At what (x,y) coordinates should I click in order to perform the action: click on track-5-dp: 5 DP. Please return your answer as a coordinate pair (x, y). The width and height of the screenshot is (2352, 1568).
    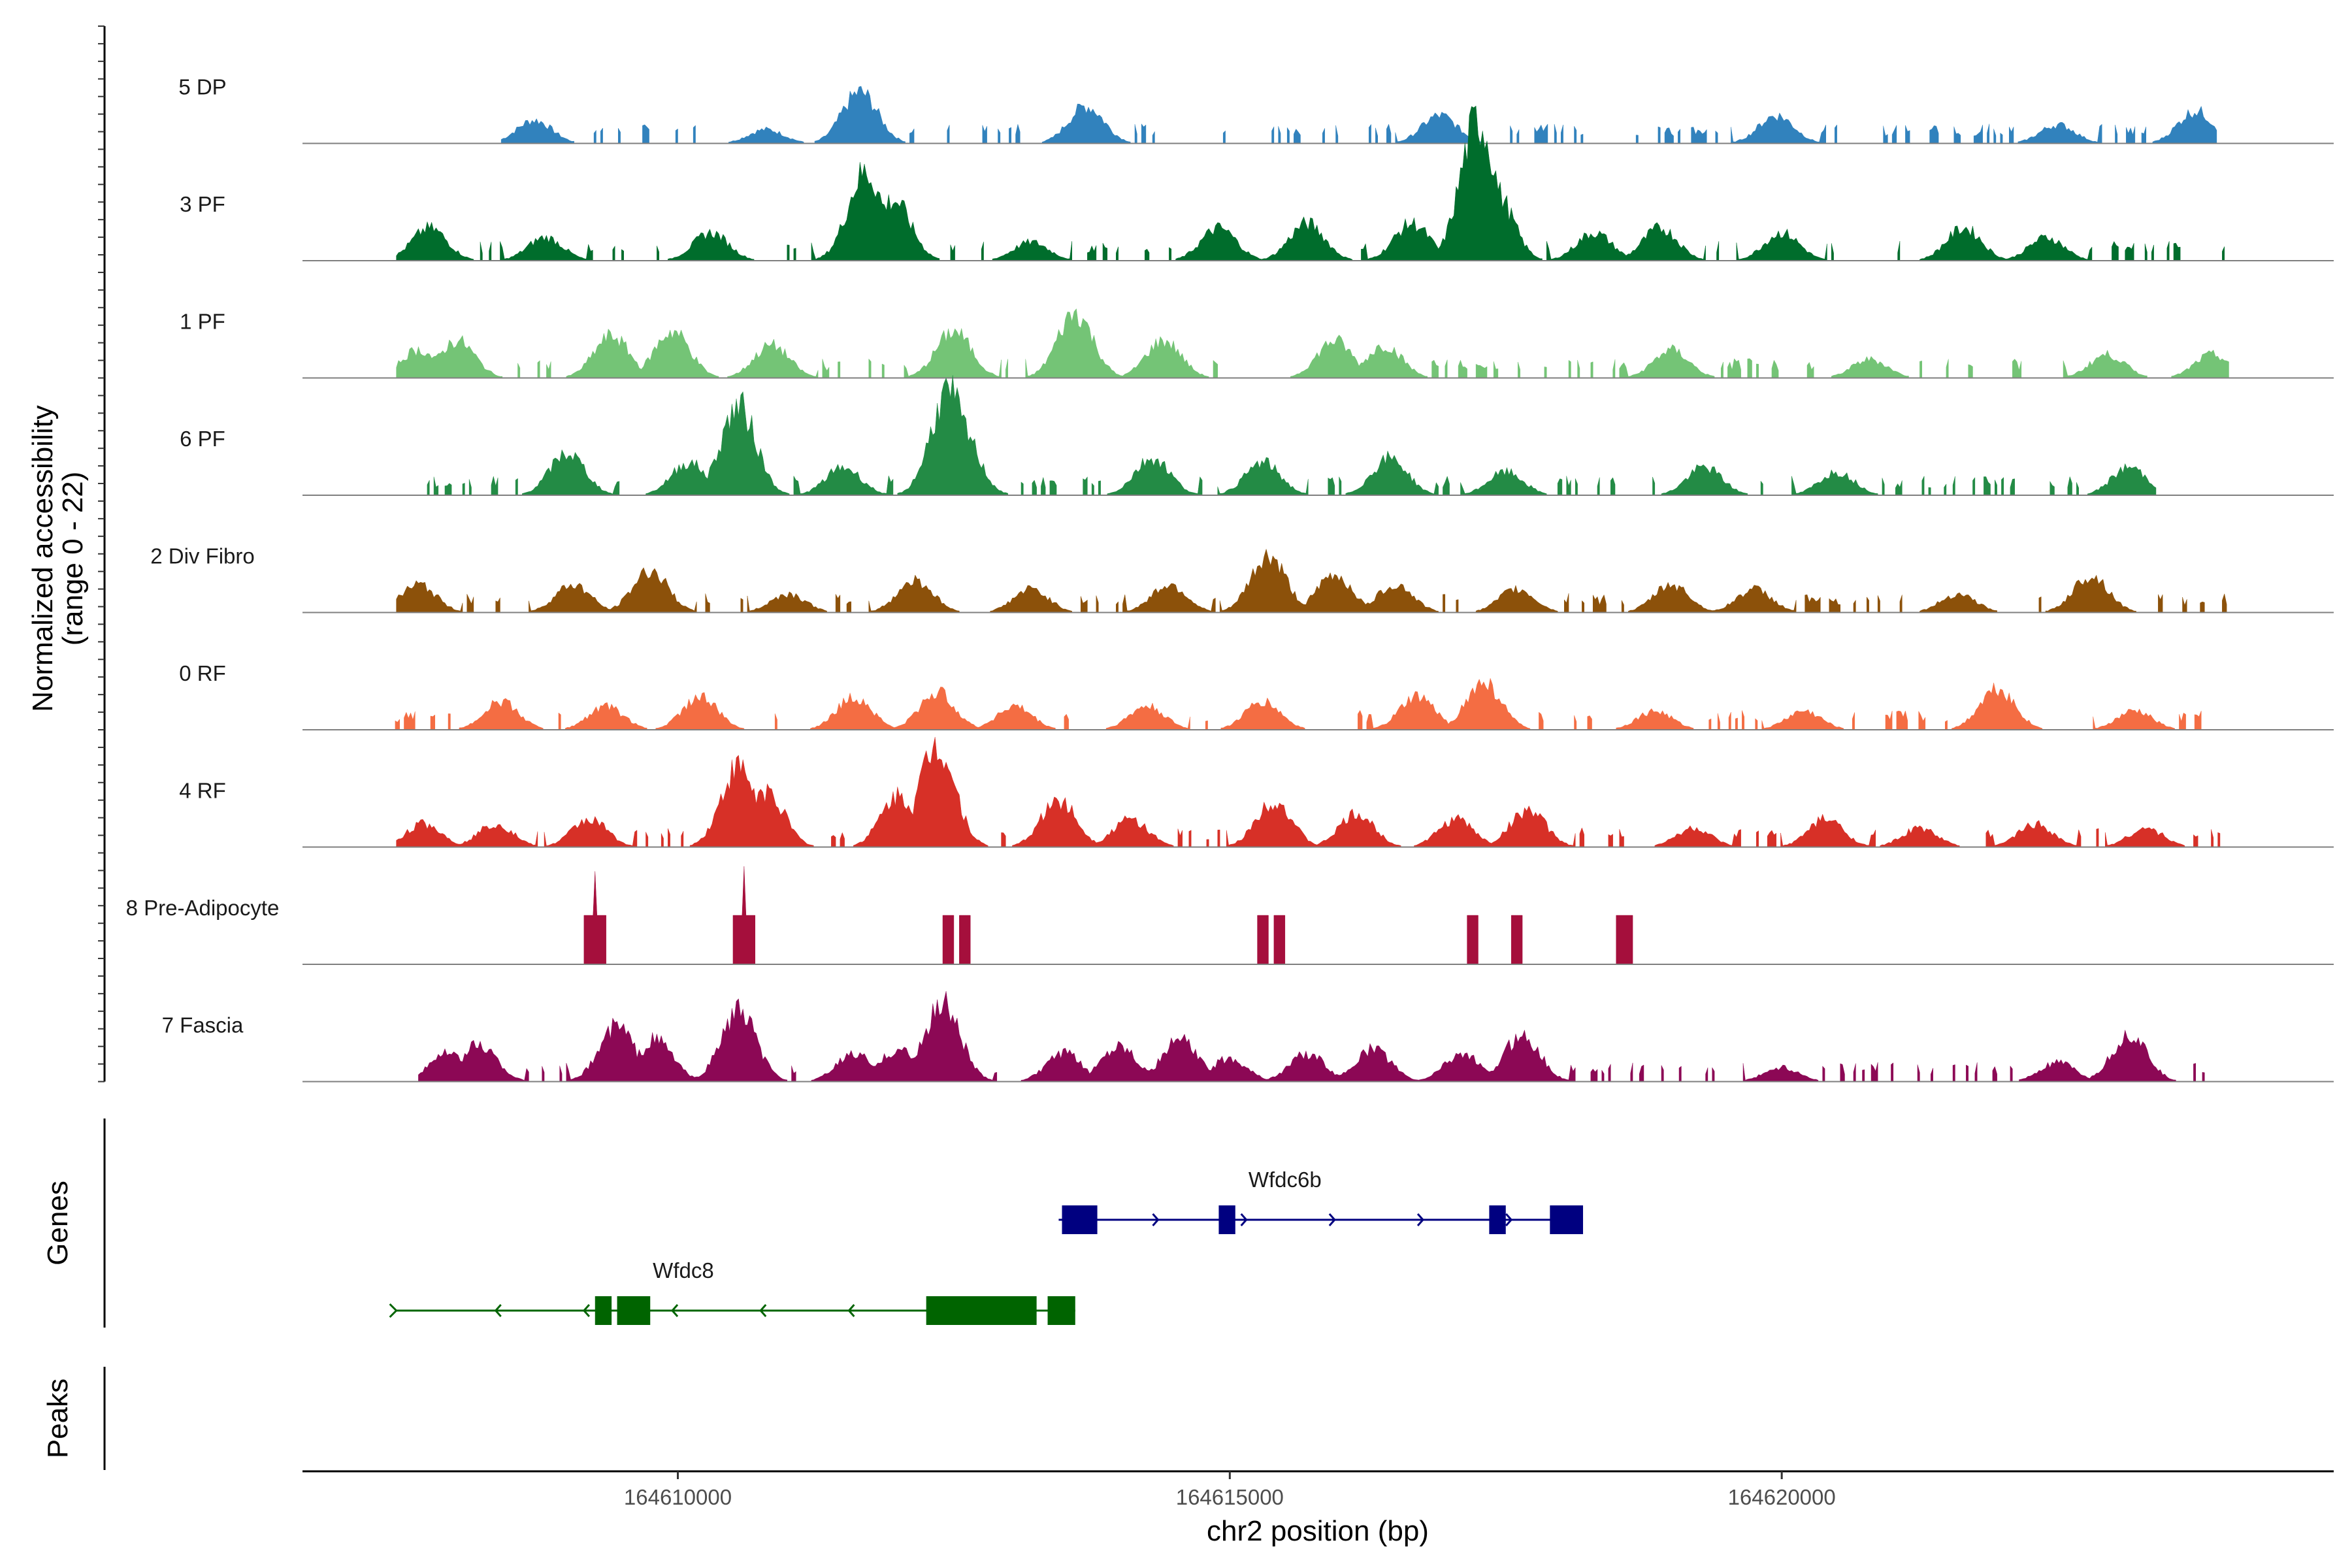
    Looking at the image, I should click on (1256, 109).